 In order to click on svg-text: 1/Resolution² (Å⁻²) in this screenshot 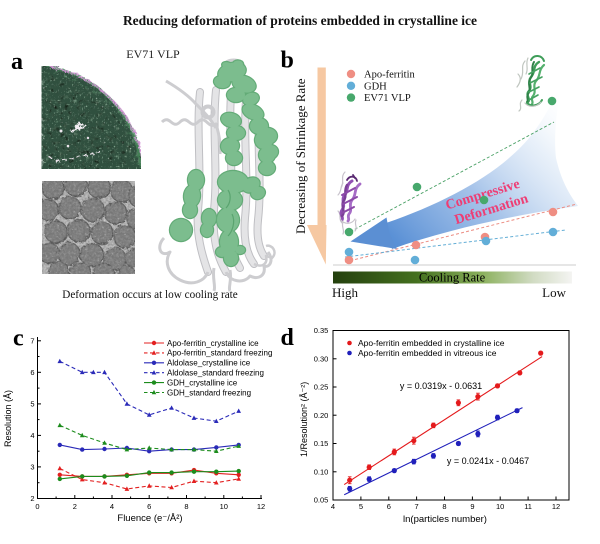, I will do `click(304, 419)`.